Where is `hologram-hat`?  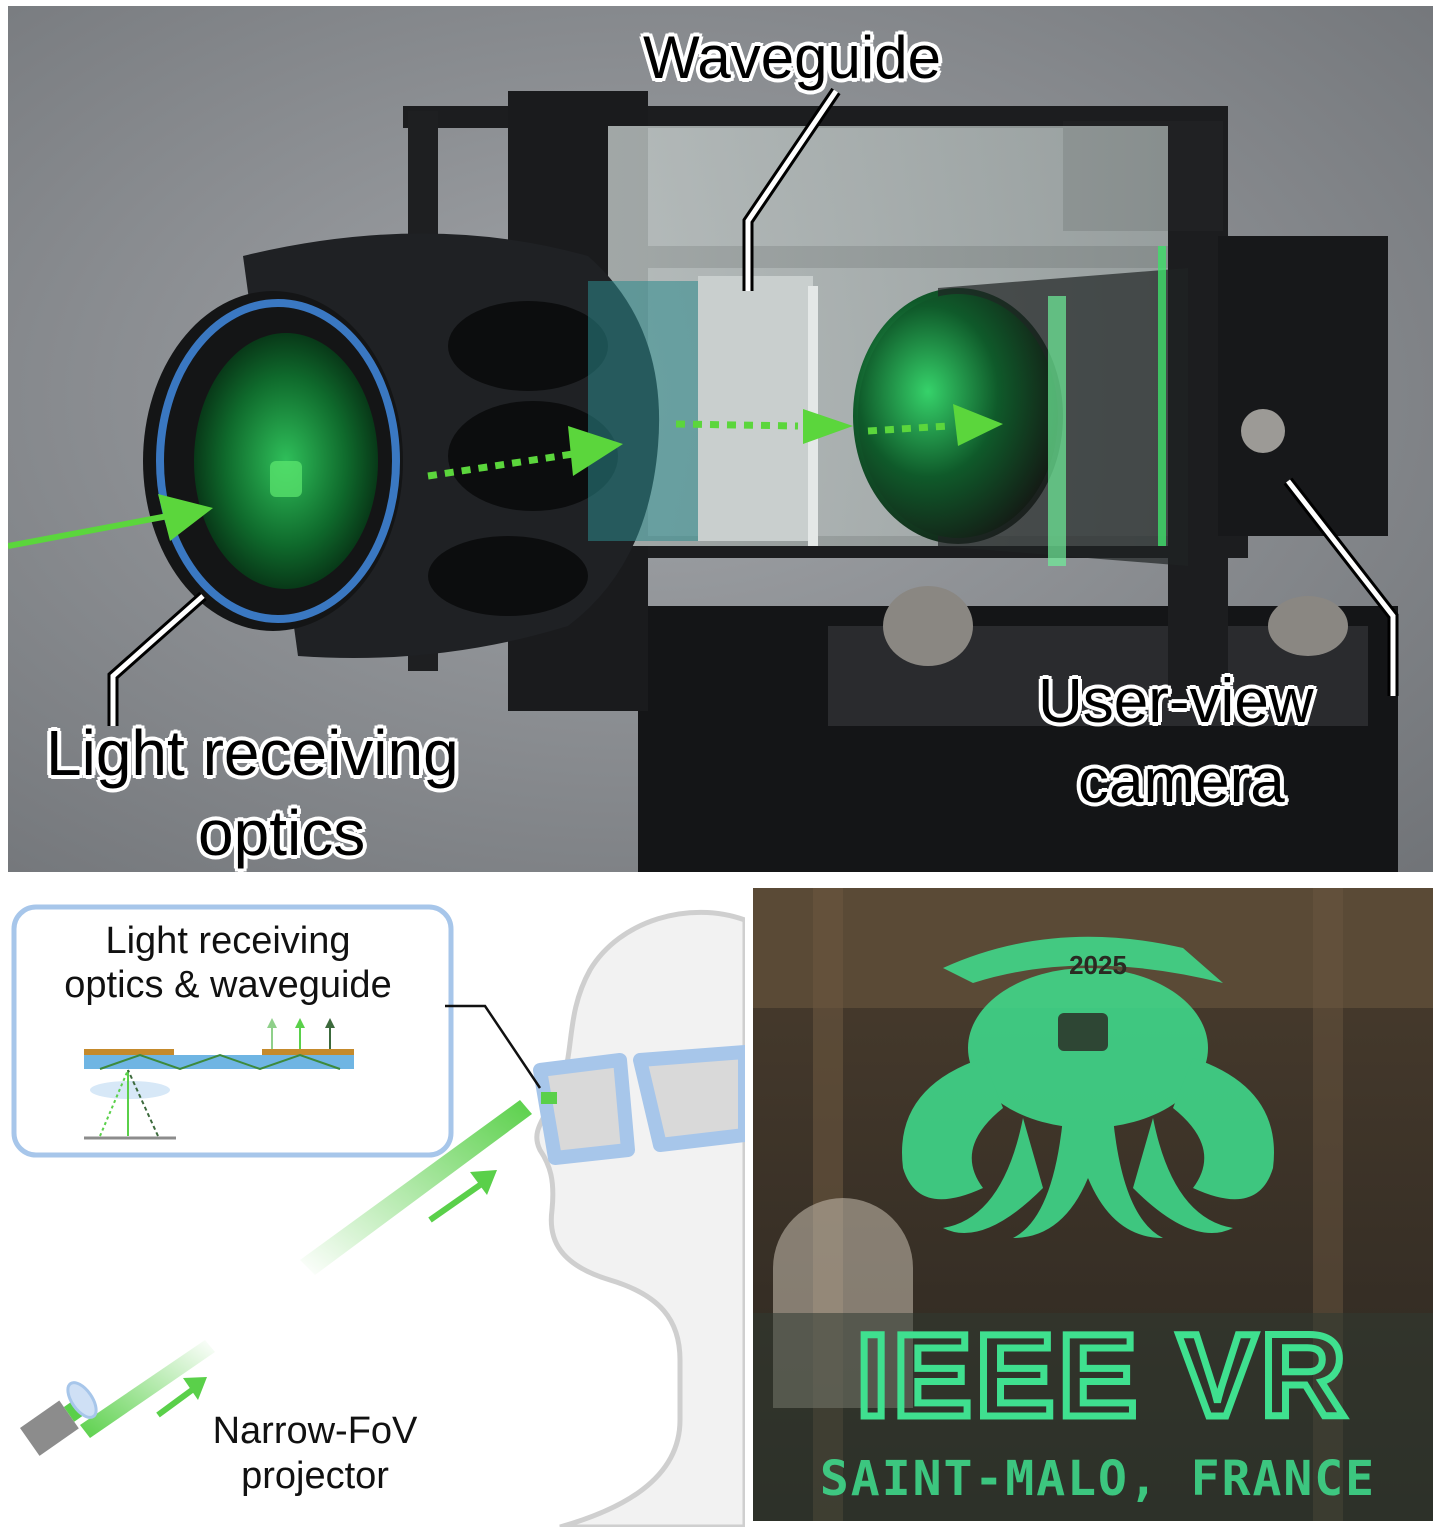 hologram-hat is located at coordinates (1083, 959).